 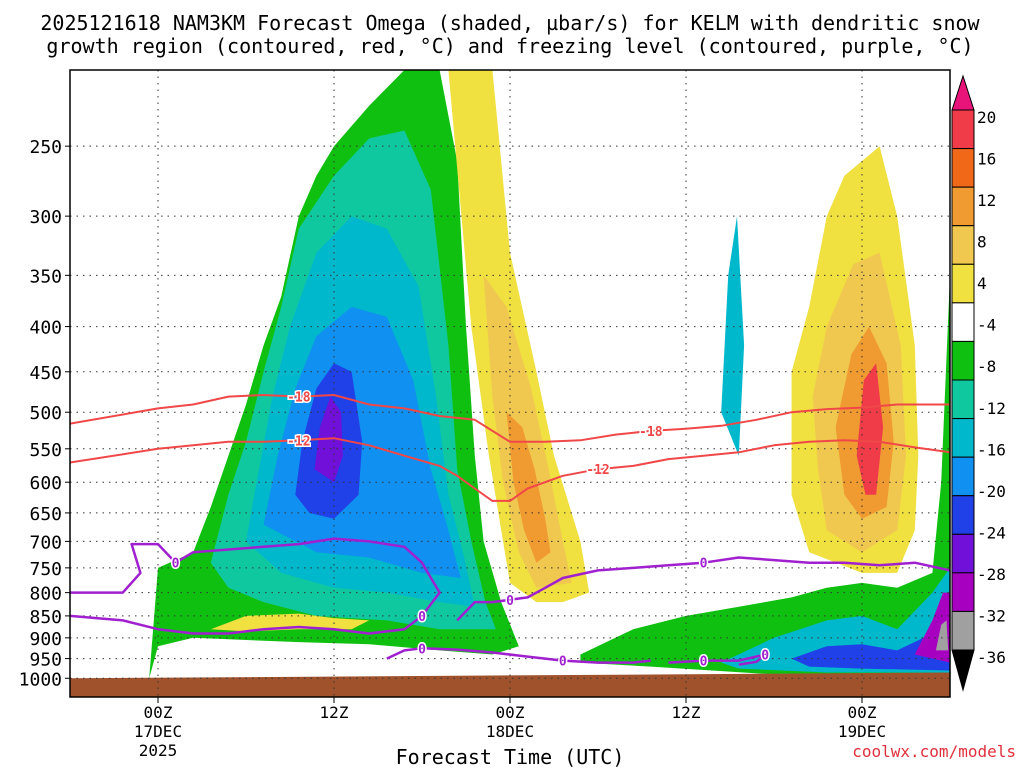 I want to click on colorbar-label-5: -4, so click(x=986, y=325).